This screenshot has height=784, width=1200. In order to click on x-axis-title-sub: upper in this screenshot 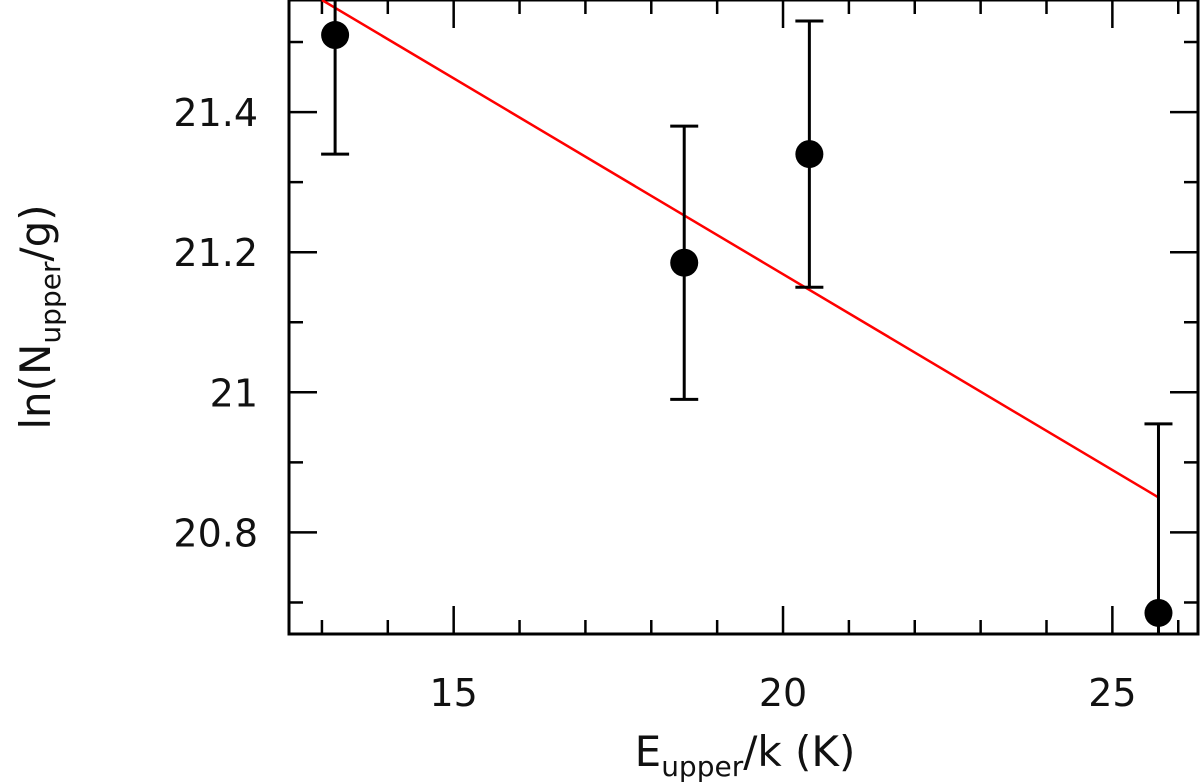, I will do `click(702, 766)`.